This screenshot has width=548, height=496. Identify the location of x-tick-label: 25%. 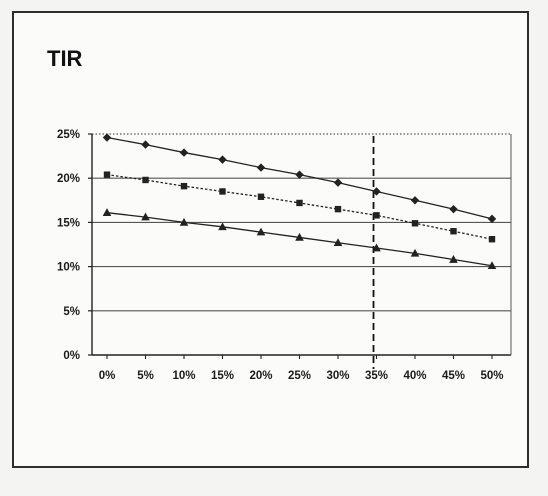
(299, 376).